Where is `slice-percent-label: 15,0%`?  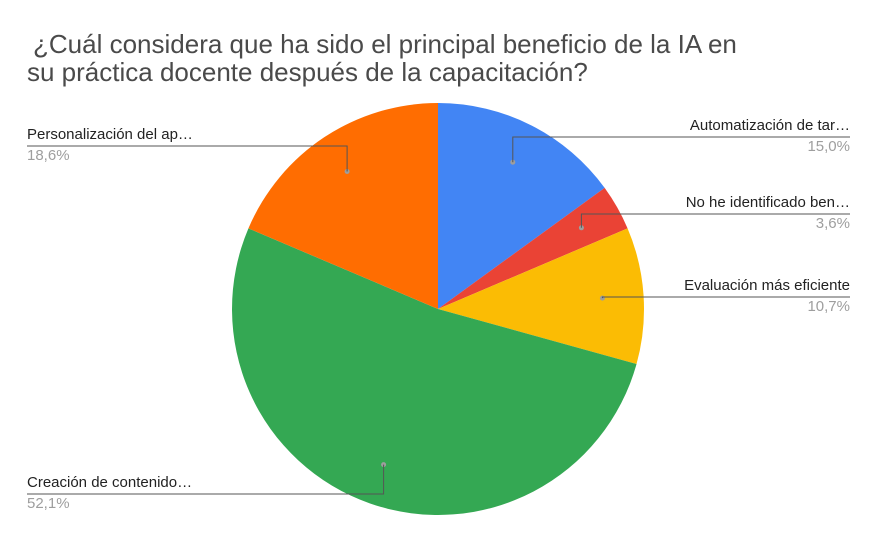 slice-percent-label: 15,0% is located at coordinates (828, 146).